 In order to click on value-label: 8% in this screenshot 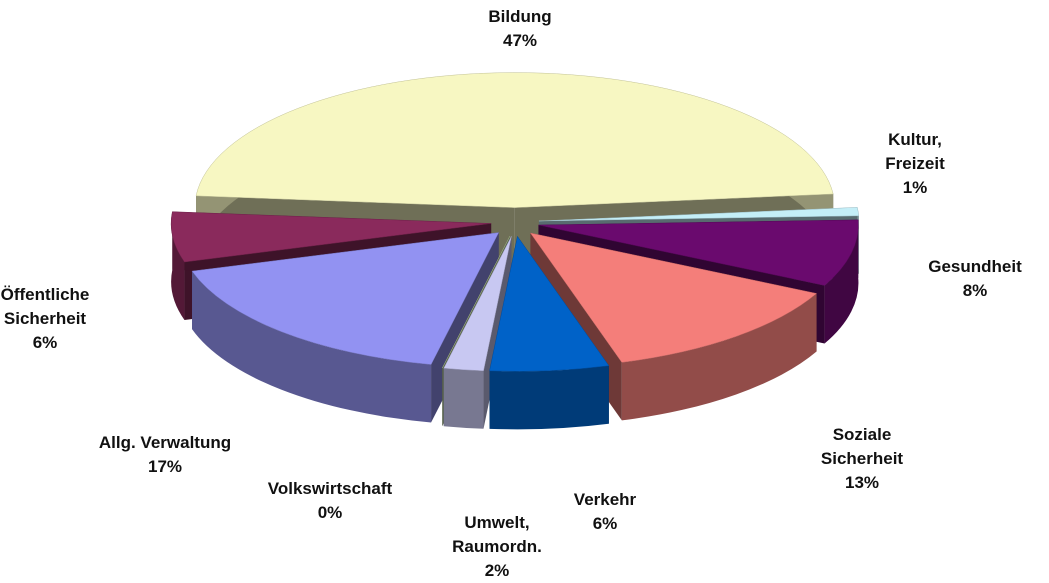, I will do `click(975, 290)`.